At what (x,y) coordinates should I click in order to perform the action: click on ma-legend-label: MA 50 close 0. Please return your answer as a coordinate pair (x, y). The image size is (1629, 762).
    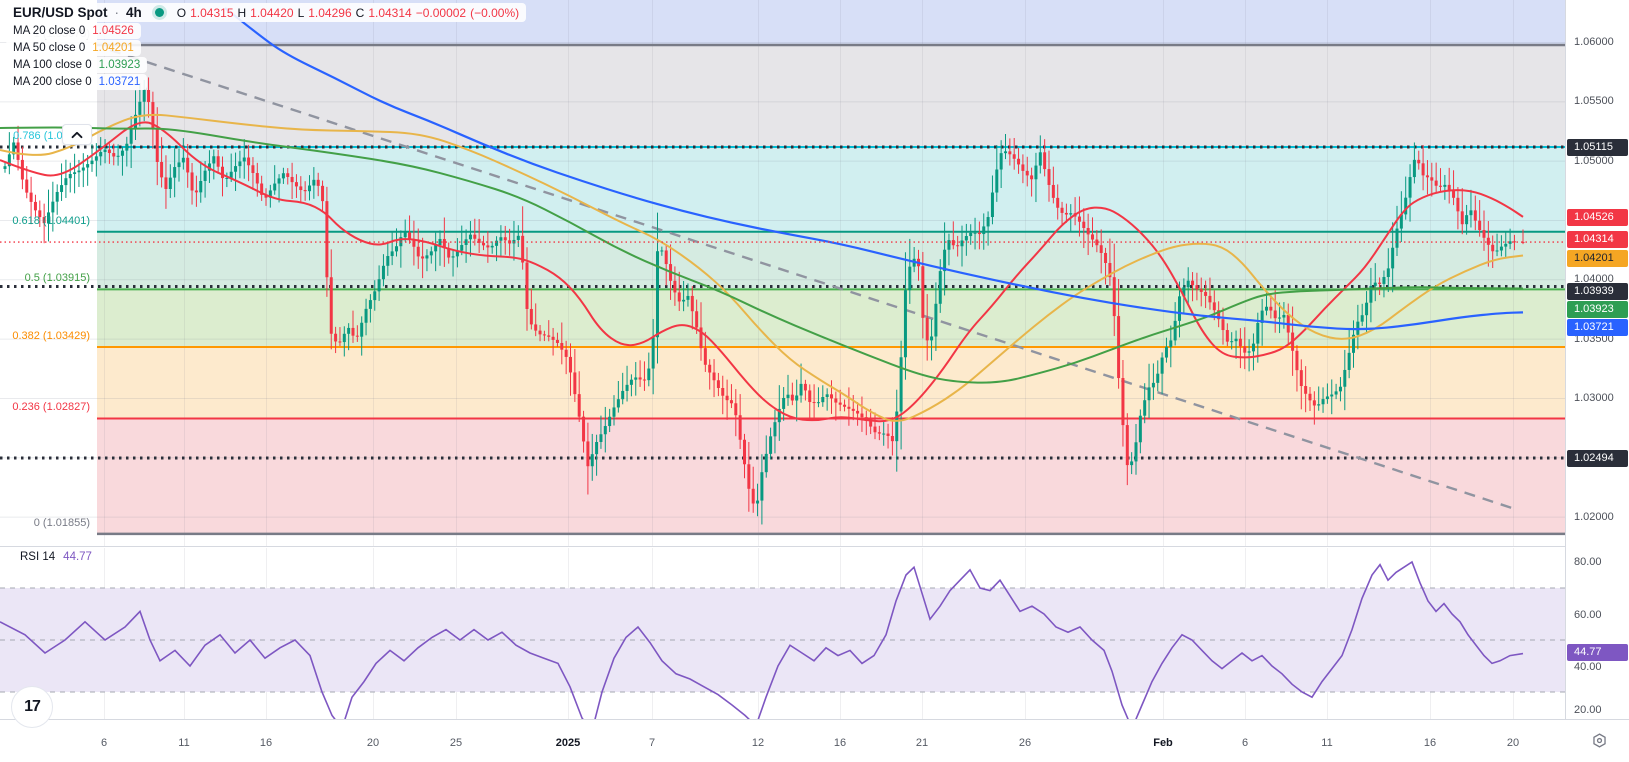
    Looking at the image, I should click on (49, 48).